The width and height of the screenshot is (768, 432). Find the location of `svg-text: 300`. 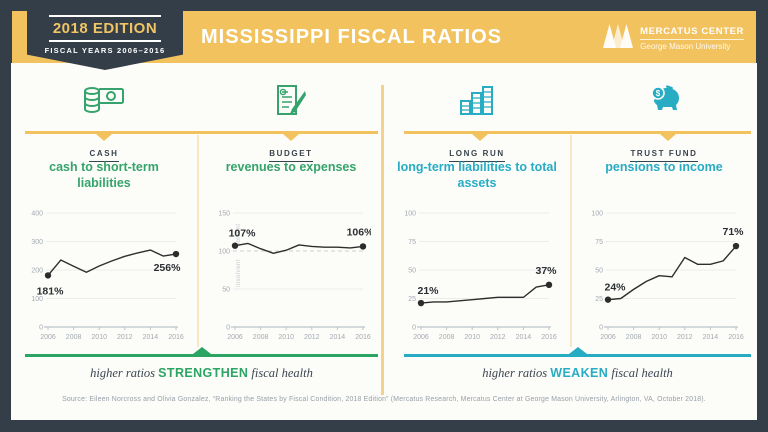

svg-text: 300 is located at coordinates (37, 242).